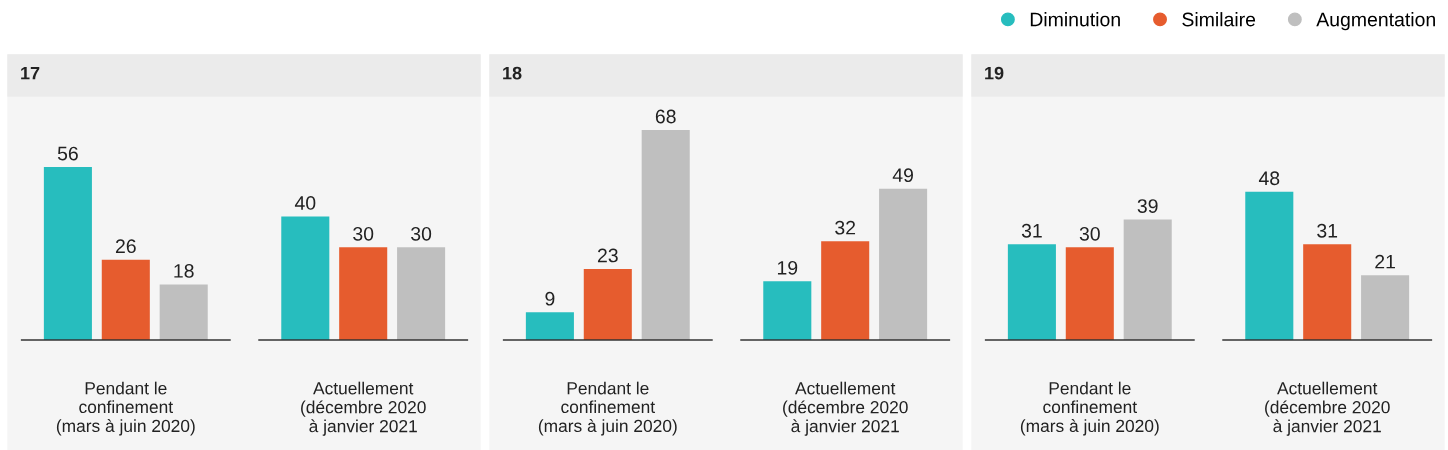  Describe the element at coordinates (67, 153) in the screenshot. I see `data-label: 56` at that location.